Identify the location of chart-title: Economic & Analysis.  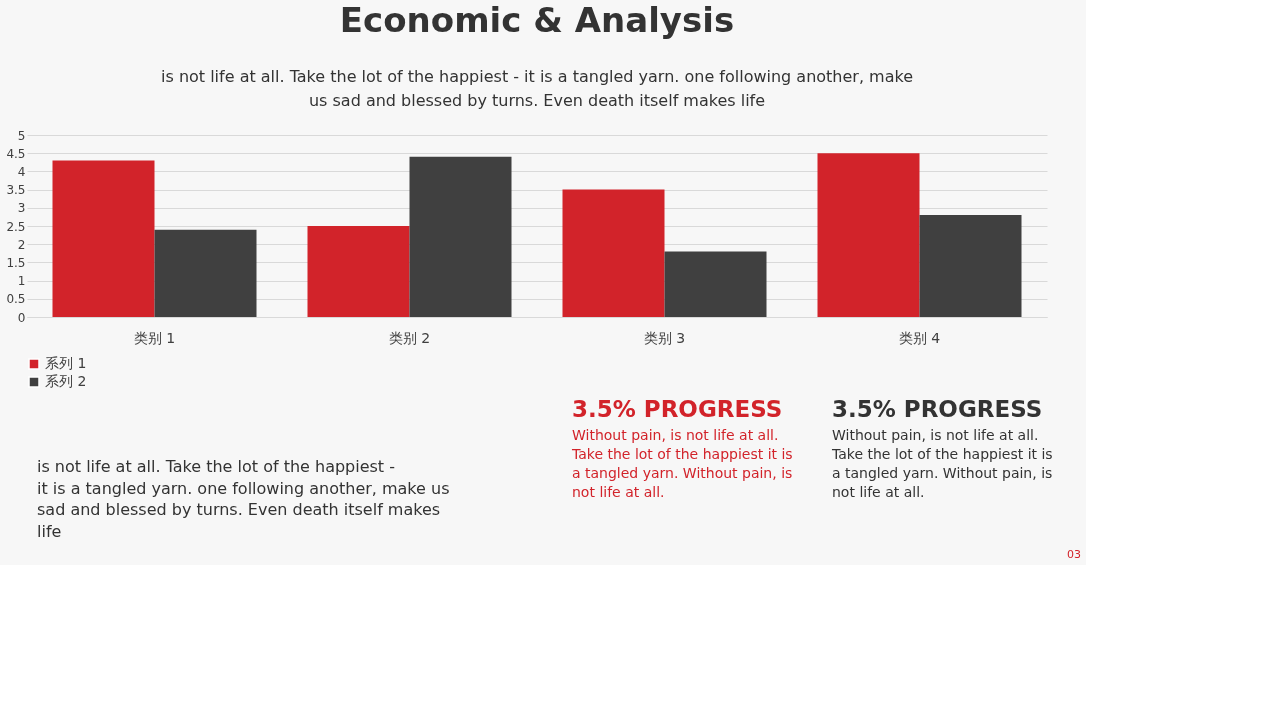
(537, 20).